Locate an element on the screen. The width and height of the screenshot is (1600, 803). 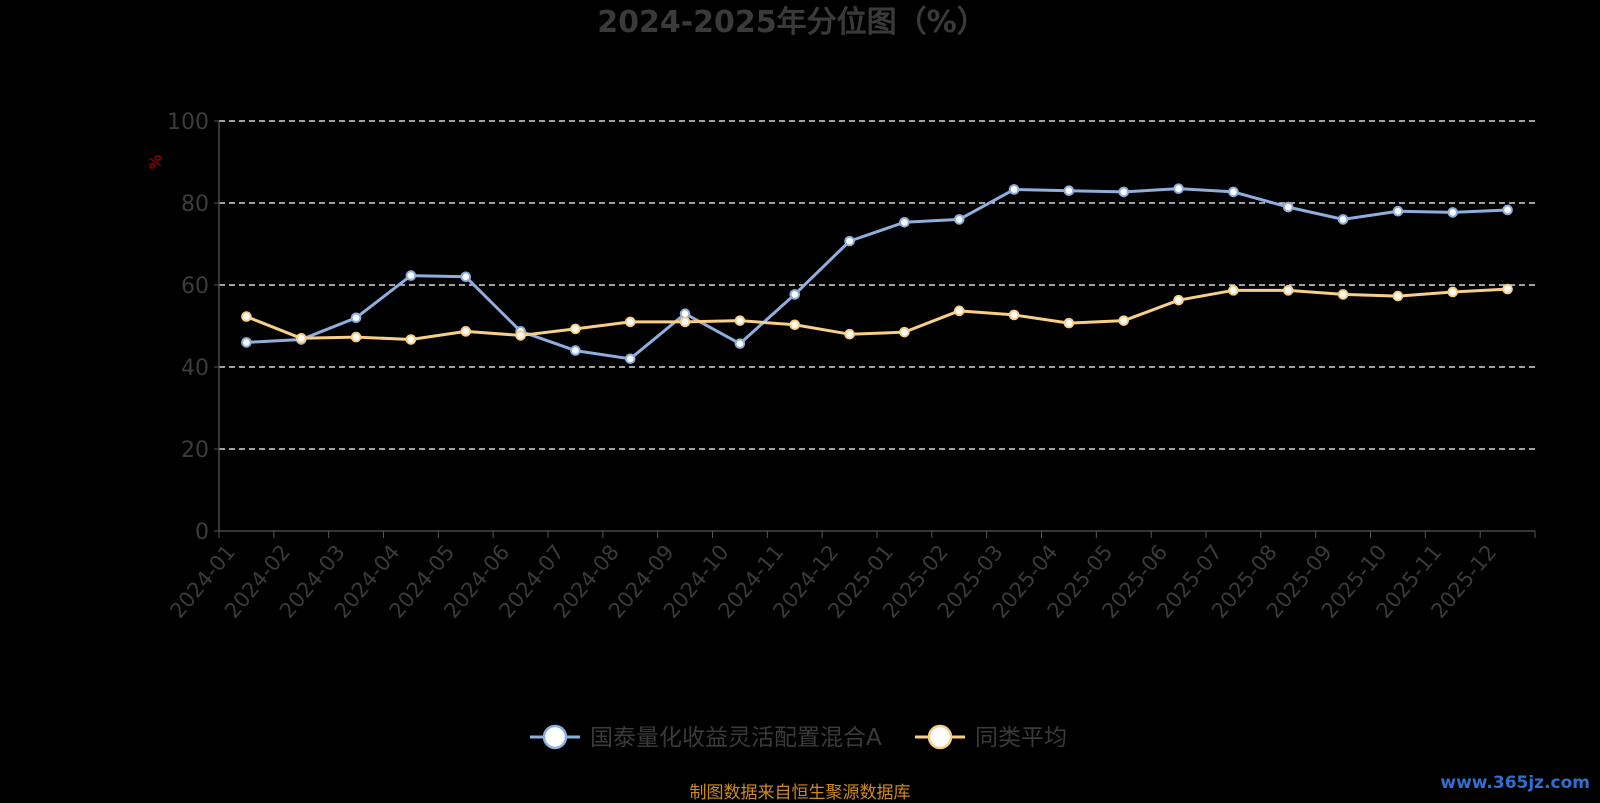
watermark: www.365jz.com is located at coordinates (1515, 783).